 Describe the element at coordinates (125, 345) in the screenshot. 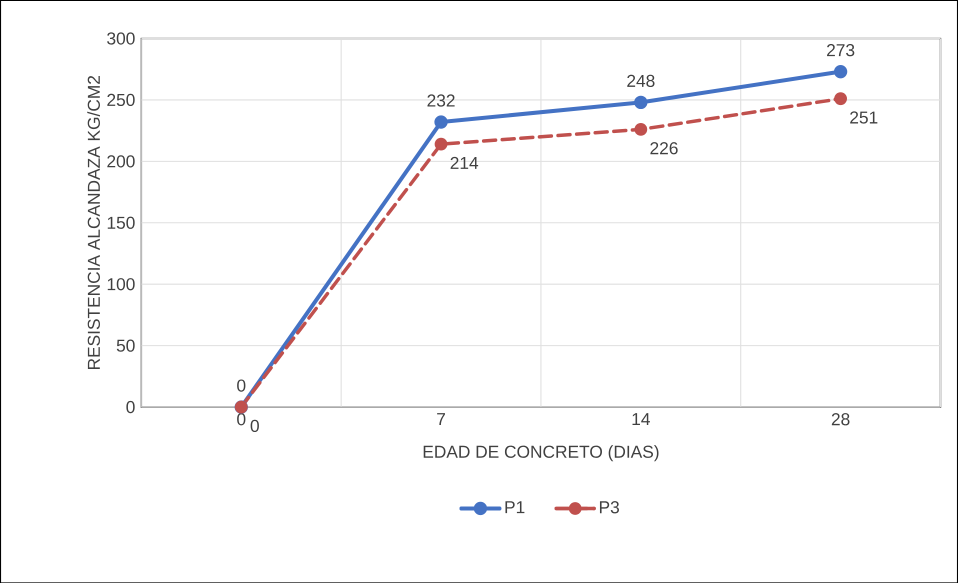

I see `y-tick-label: 50` at that location.